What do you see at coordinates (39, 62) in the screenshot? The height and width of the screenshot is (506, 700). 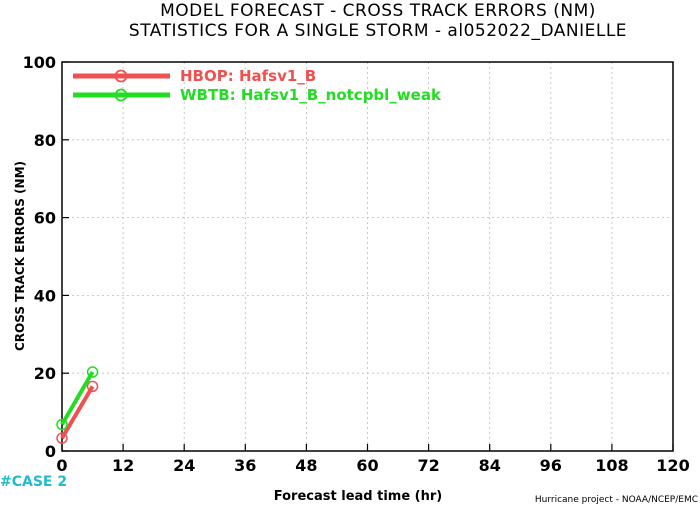 I see `y-tick-label: 100` at bounding box center [39, 62].